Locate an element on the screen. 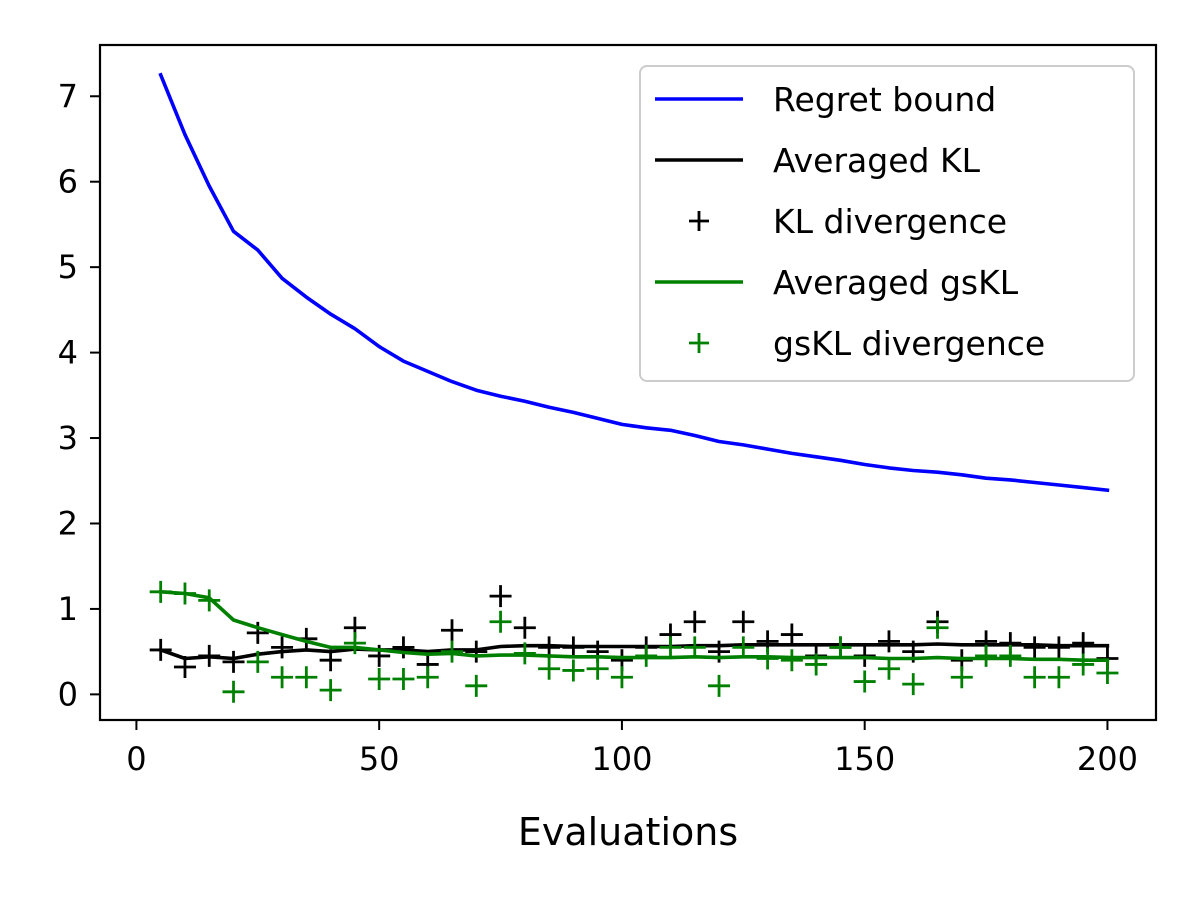  y-tick-label: 3 is located at coordinates (68, 438).